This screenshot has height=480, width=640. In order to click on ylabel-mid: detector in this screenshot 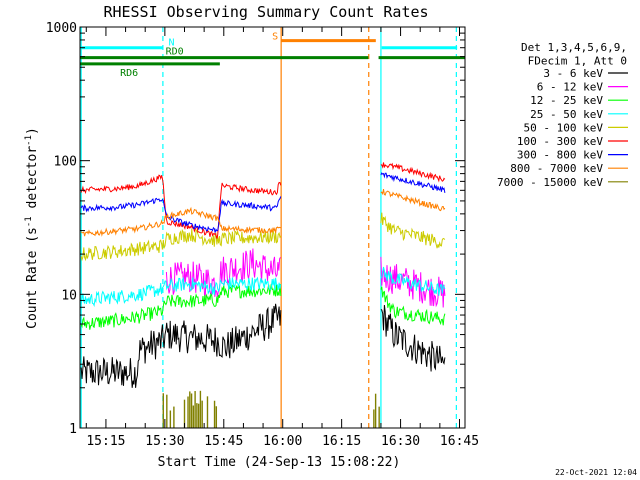, I will do `click(32, 181)`.